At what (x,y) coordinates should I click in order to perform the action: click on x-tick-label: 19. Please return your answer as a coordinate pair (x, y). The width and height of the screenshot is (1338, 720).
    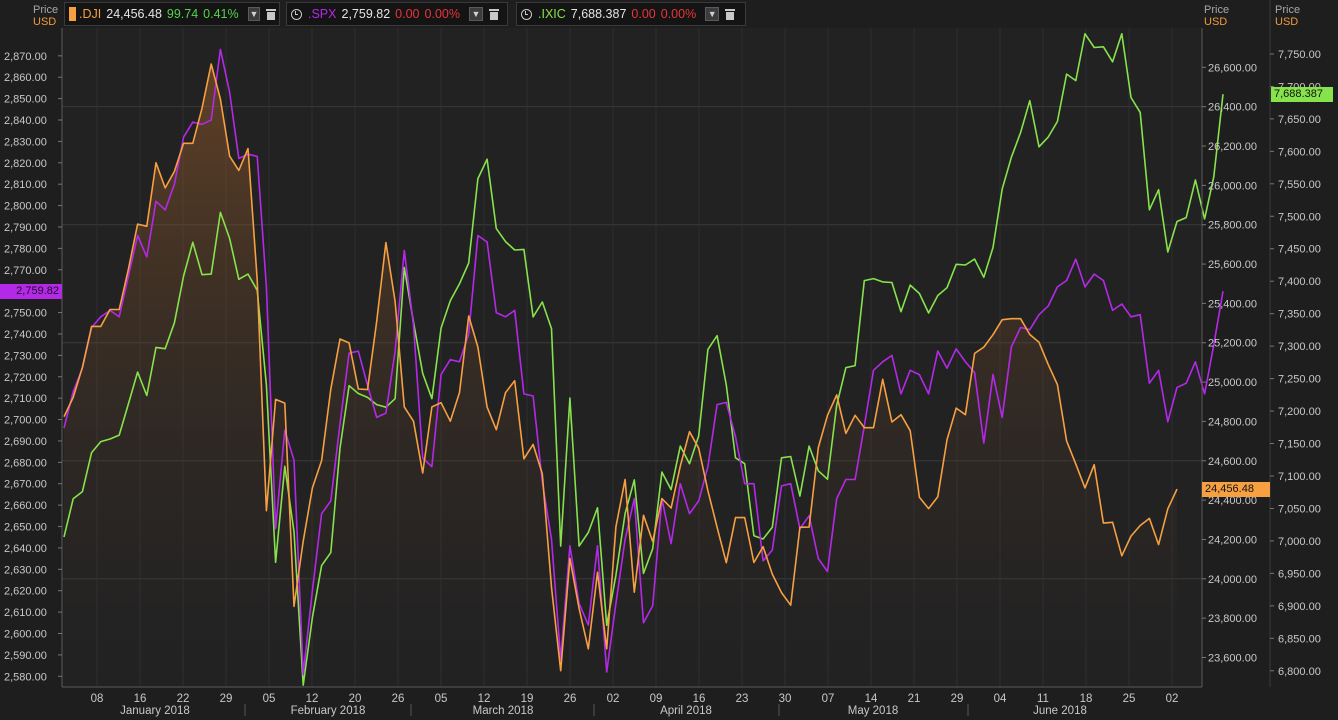
    Looking at the image, I should click on (527, 699).